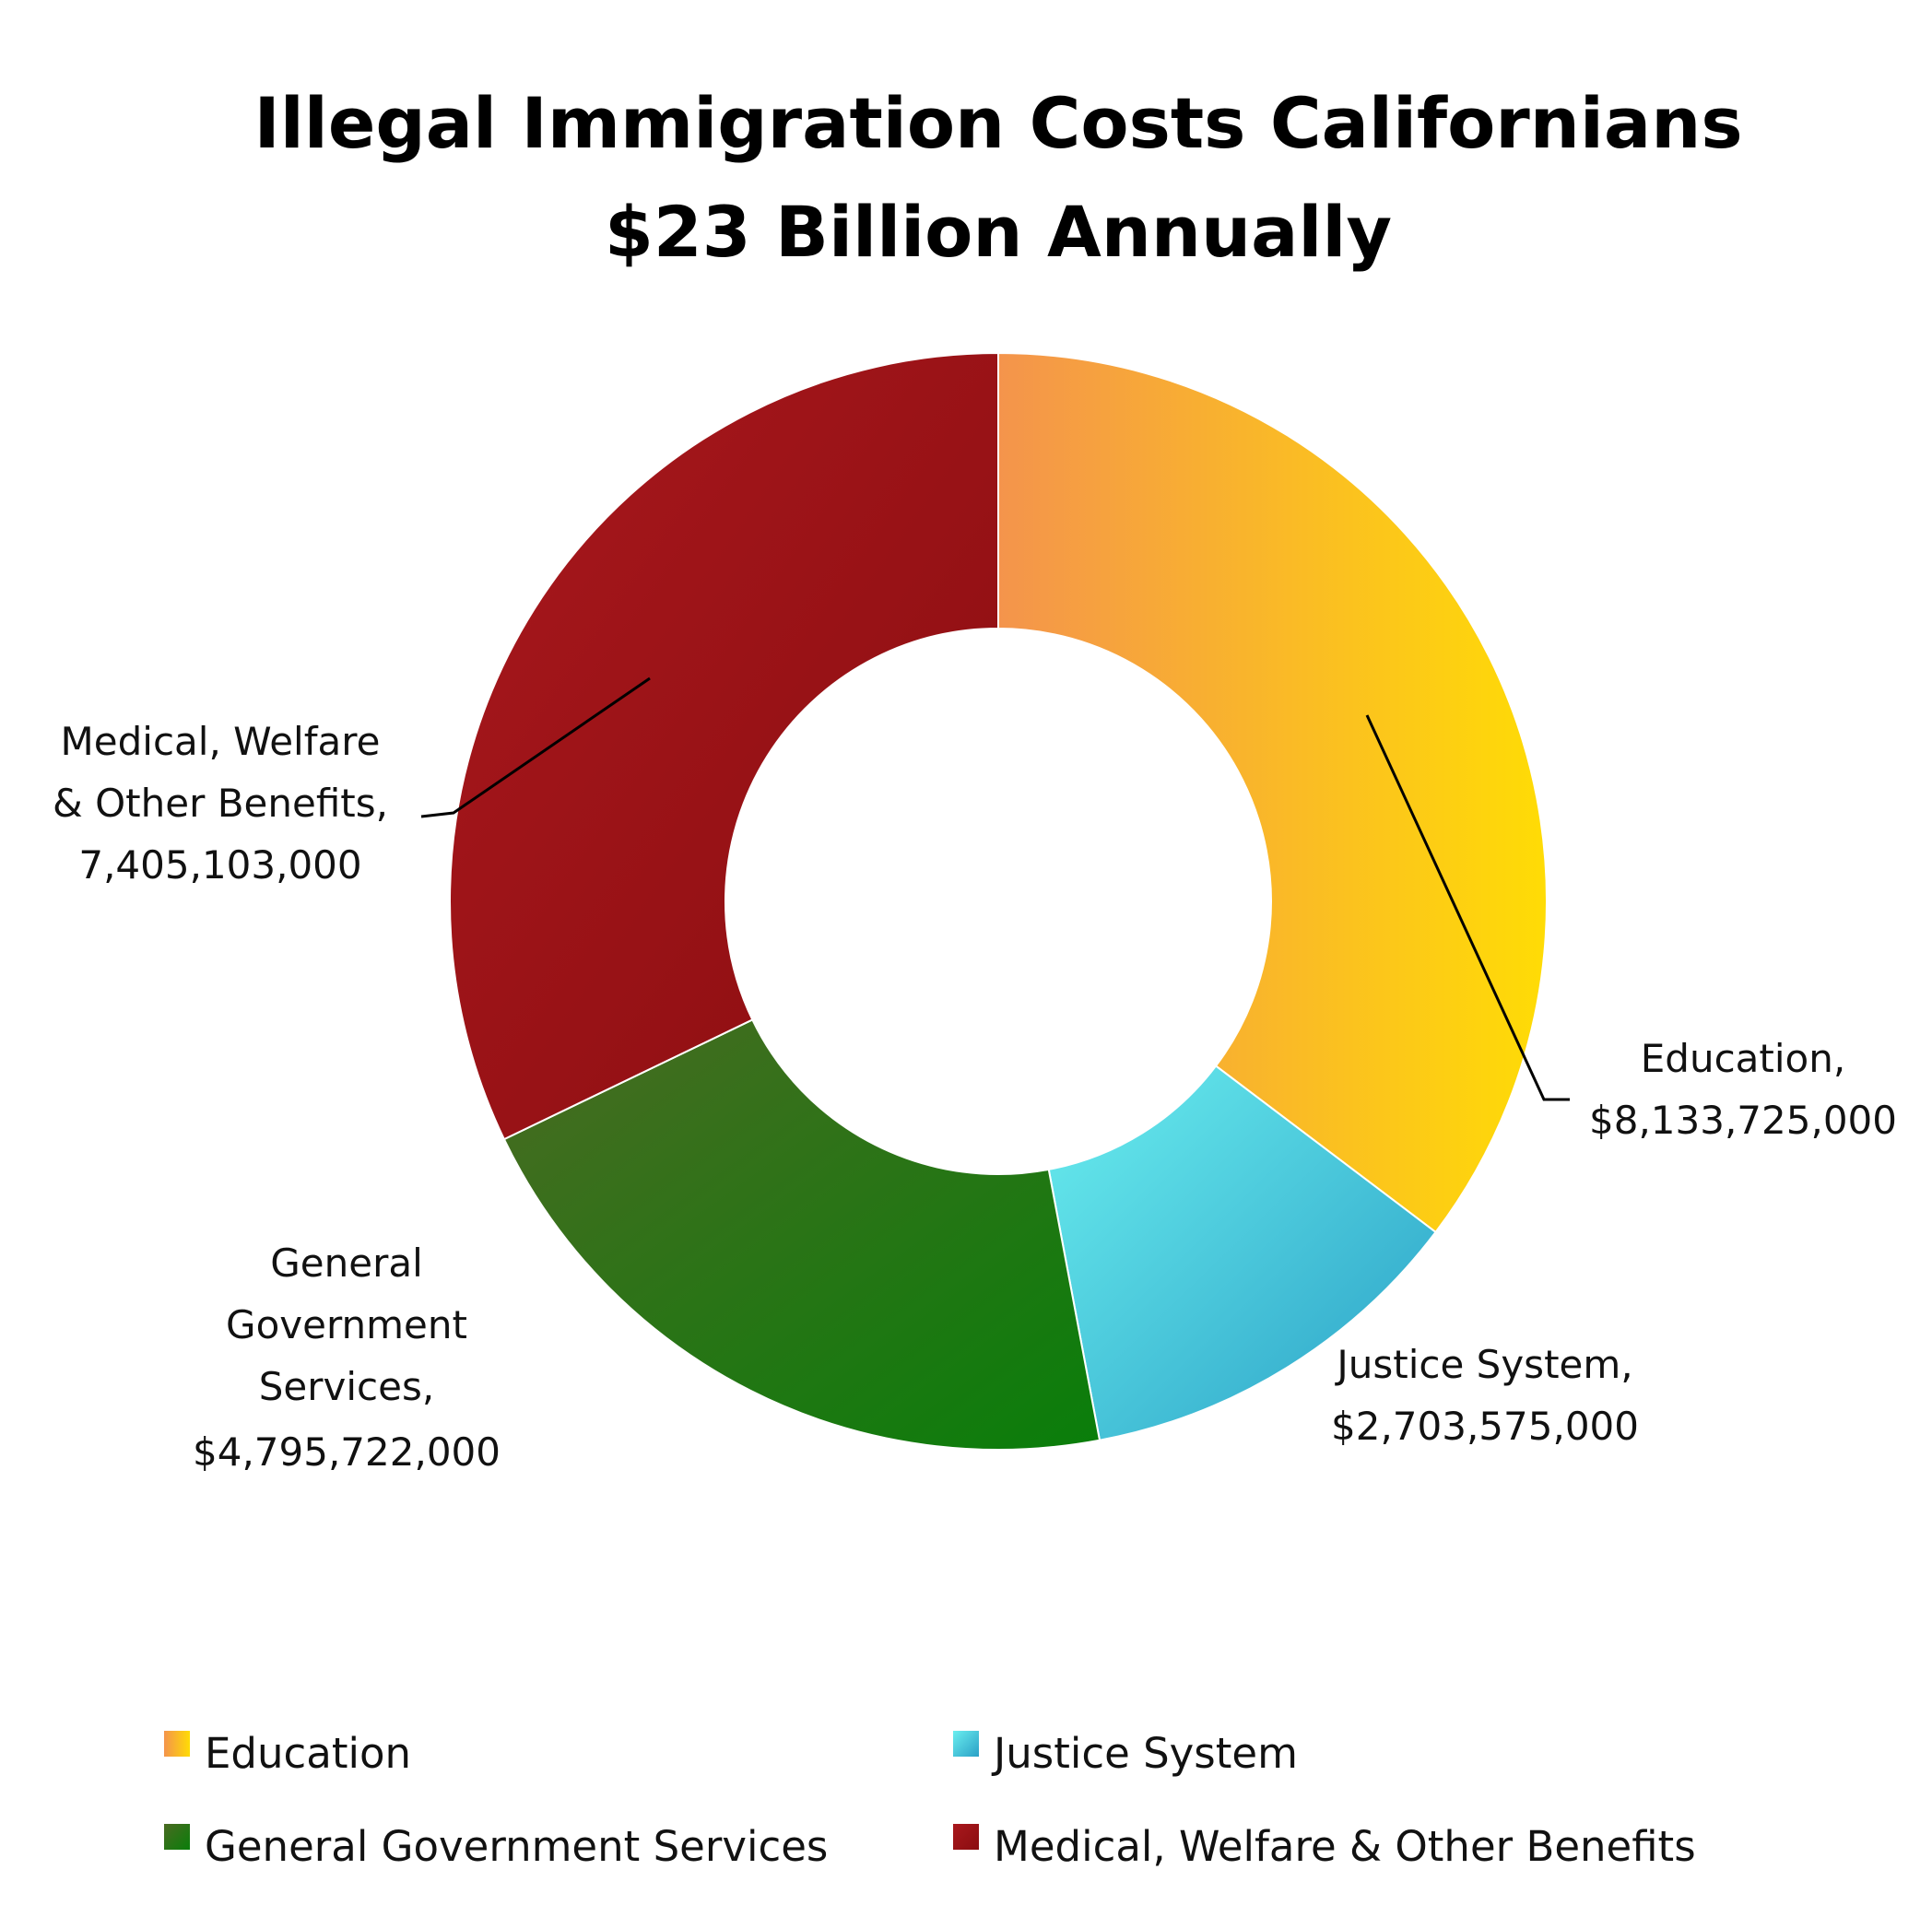 Image resolution: width=1932 pixels, height=1905 pixels. What do you see at coordinates (1743, 1120) in the screenshot?
I see `data-label-education: $8,133,725,000` at bounding box center [1743, 1120].